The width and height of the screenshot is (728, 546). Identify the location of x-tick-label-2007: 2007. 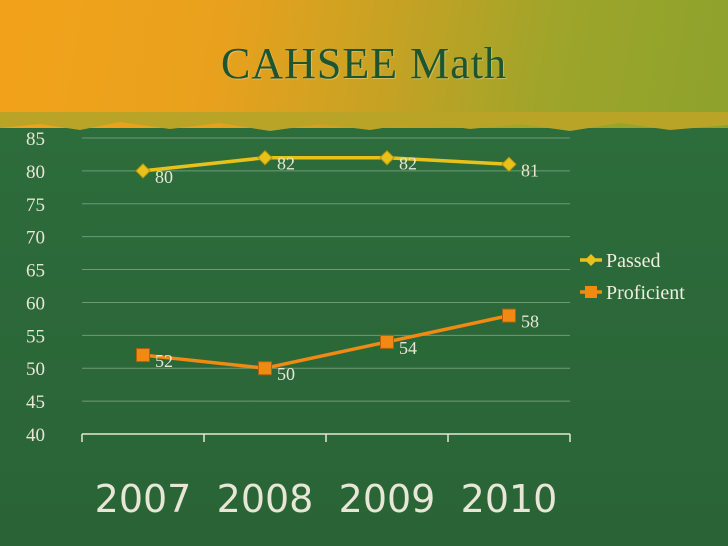
(143, 499).